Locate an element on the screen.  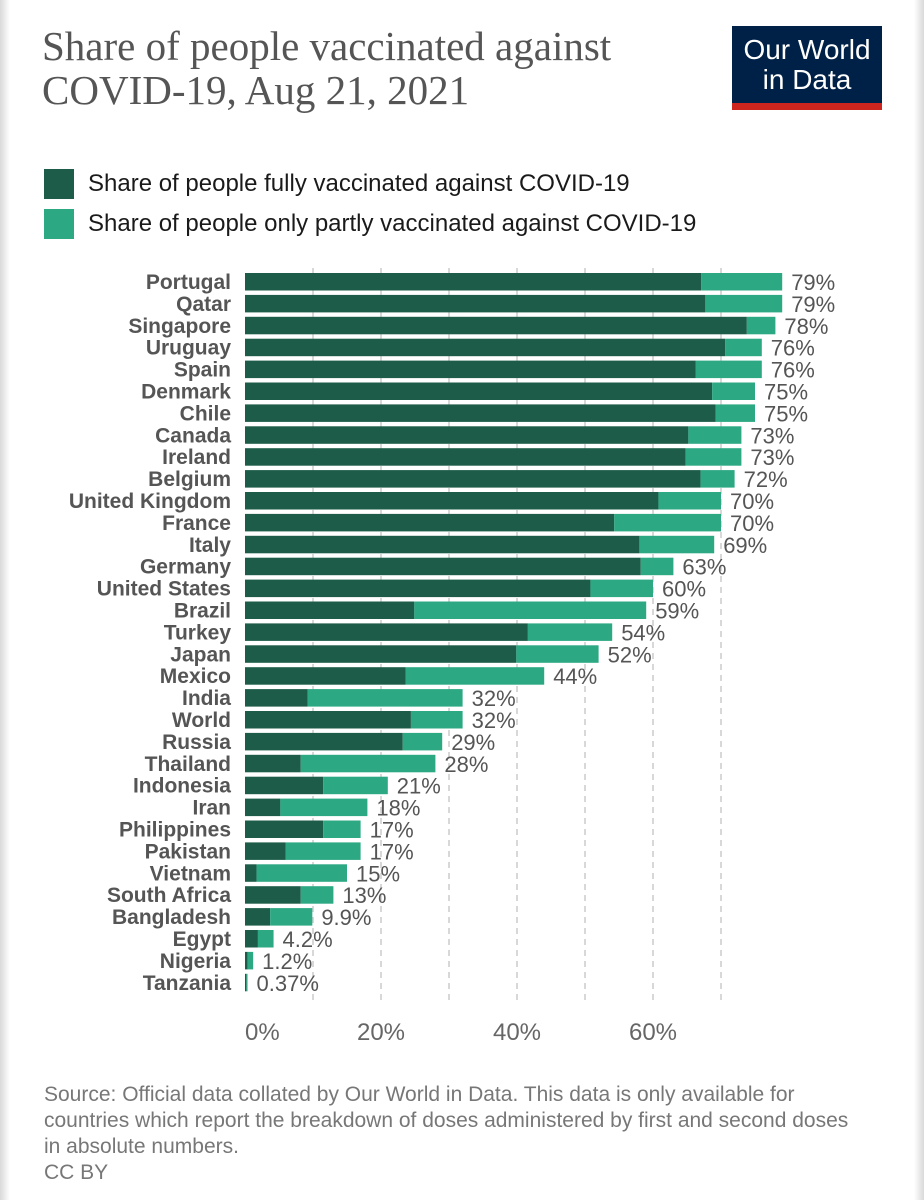
category-label: India is located at coordinates (206, 698).